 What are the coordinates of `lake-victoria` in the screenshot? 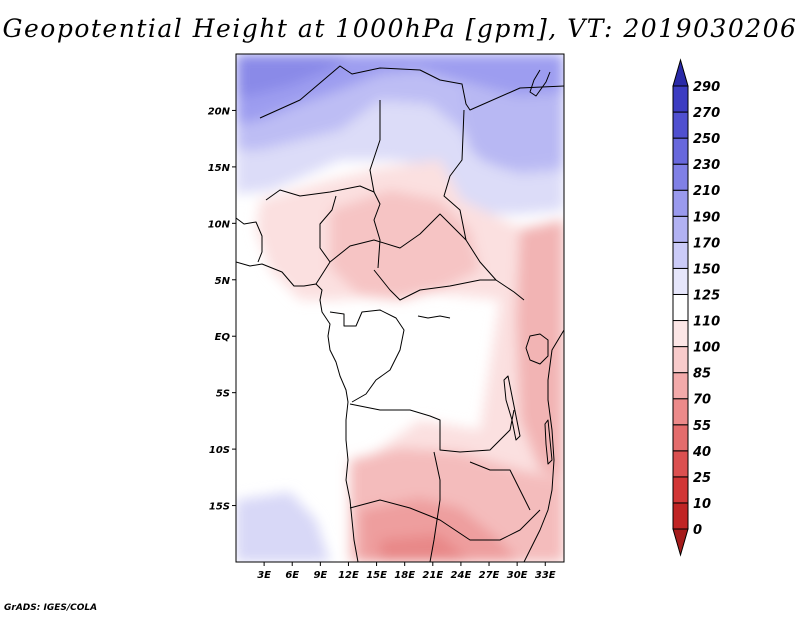 It's located at (537, 349).